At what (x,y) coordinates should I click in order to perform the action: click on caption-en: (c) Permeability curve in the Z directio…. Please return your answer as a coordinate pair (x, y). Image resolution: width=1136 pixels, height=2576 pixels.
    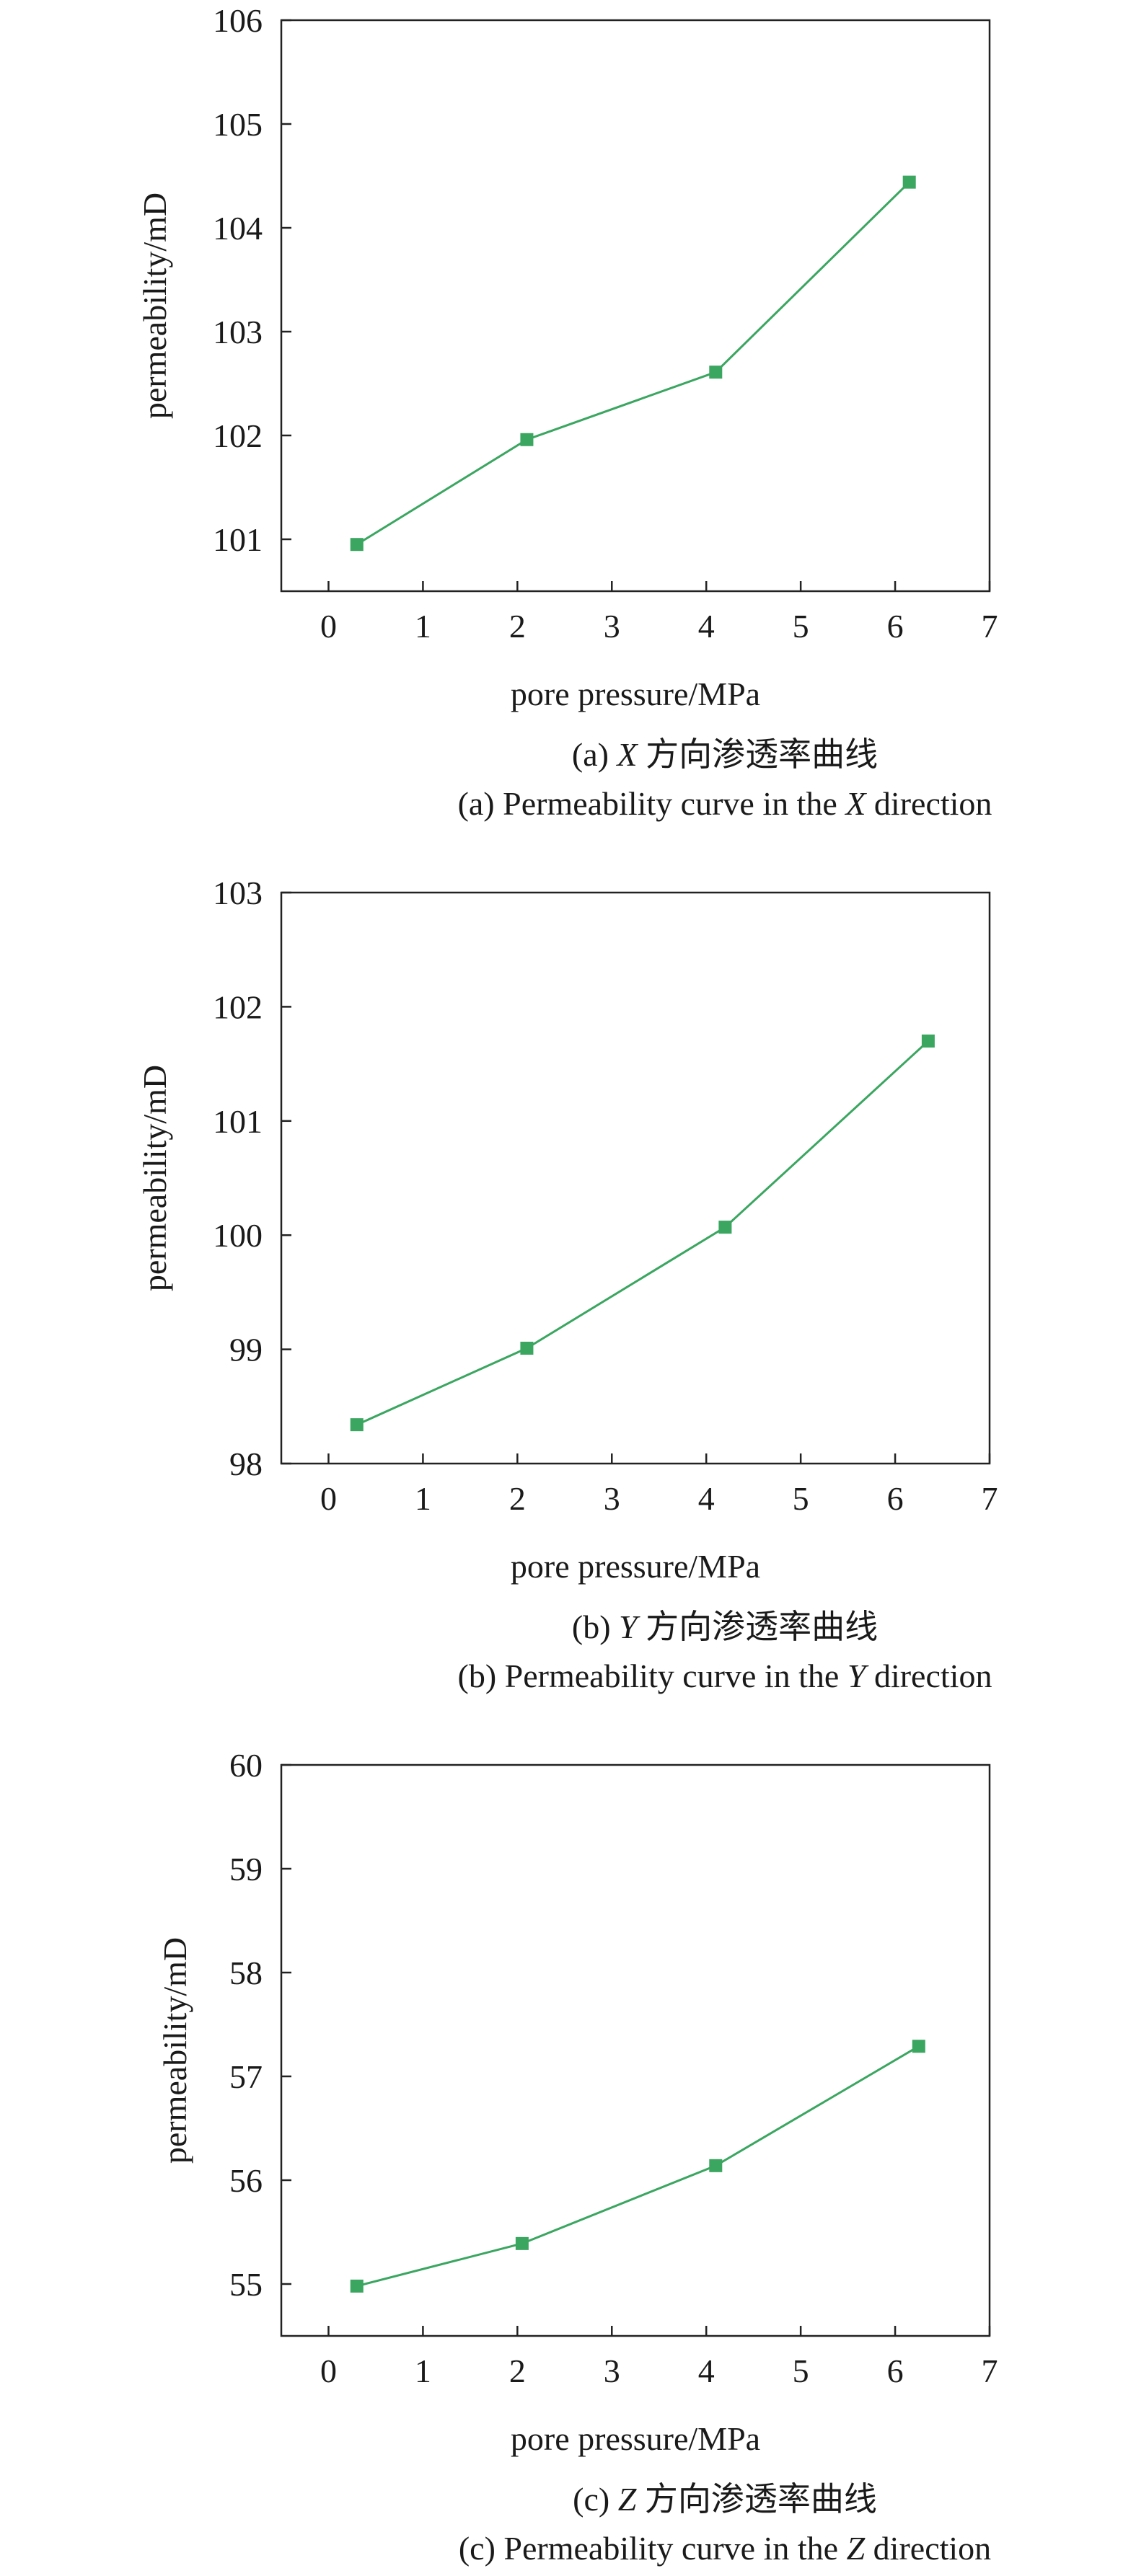
    Looking at the image, I should click on (725, 2548).